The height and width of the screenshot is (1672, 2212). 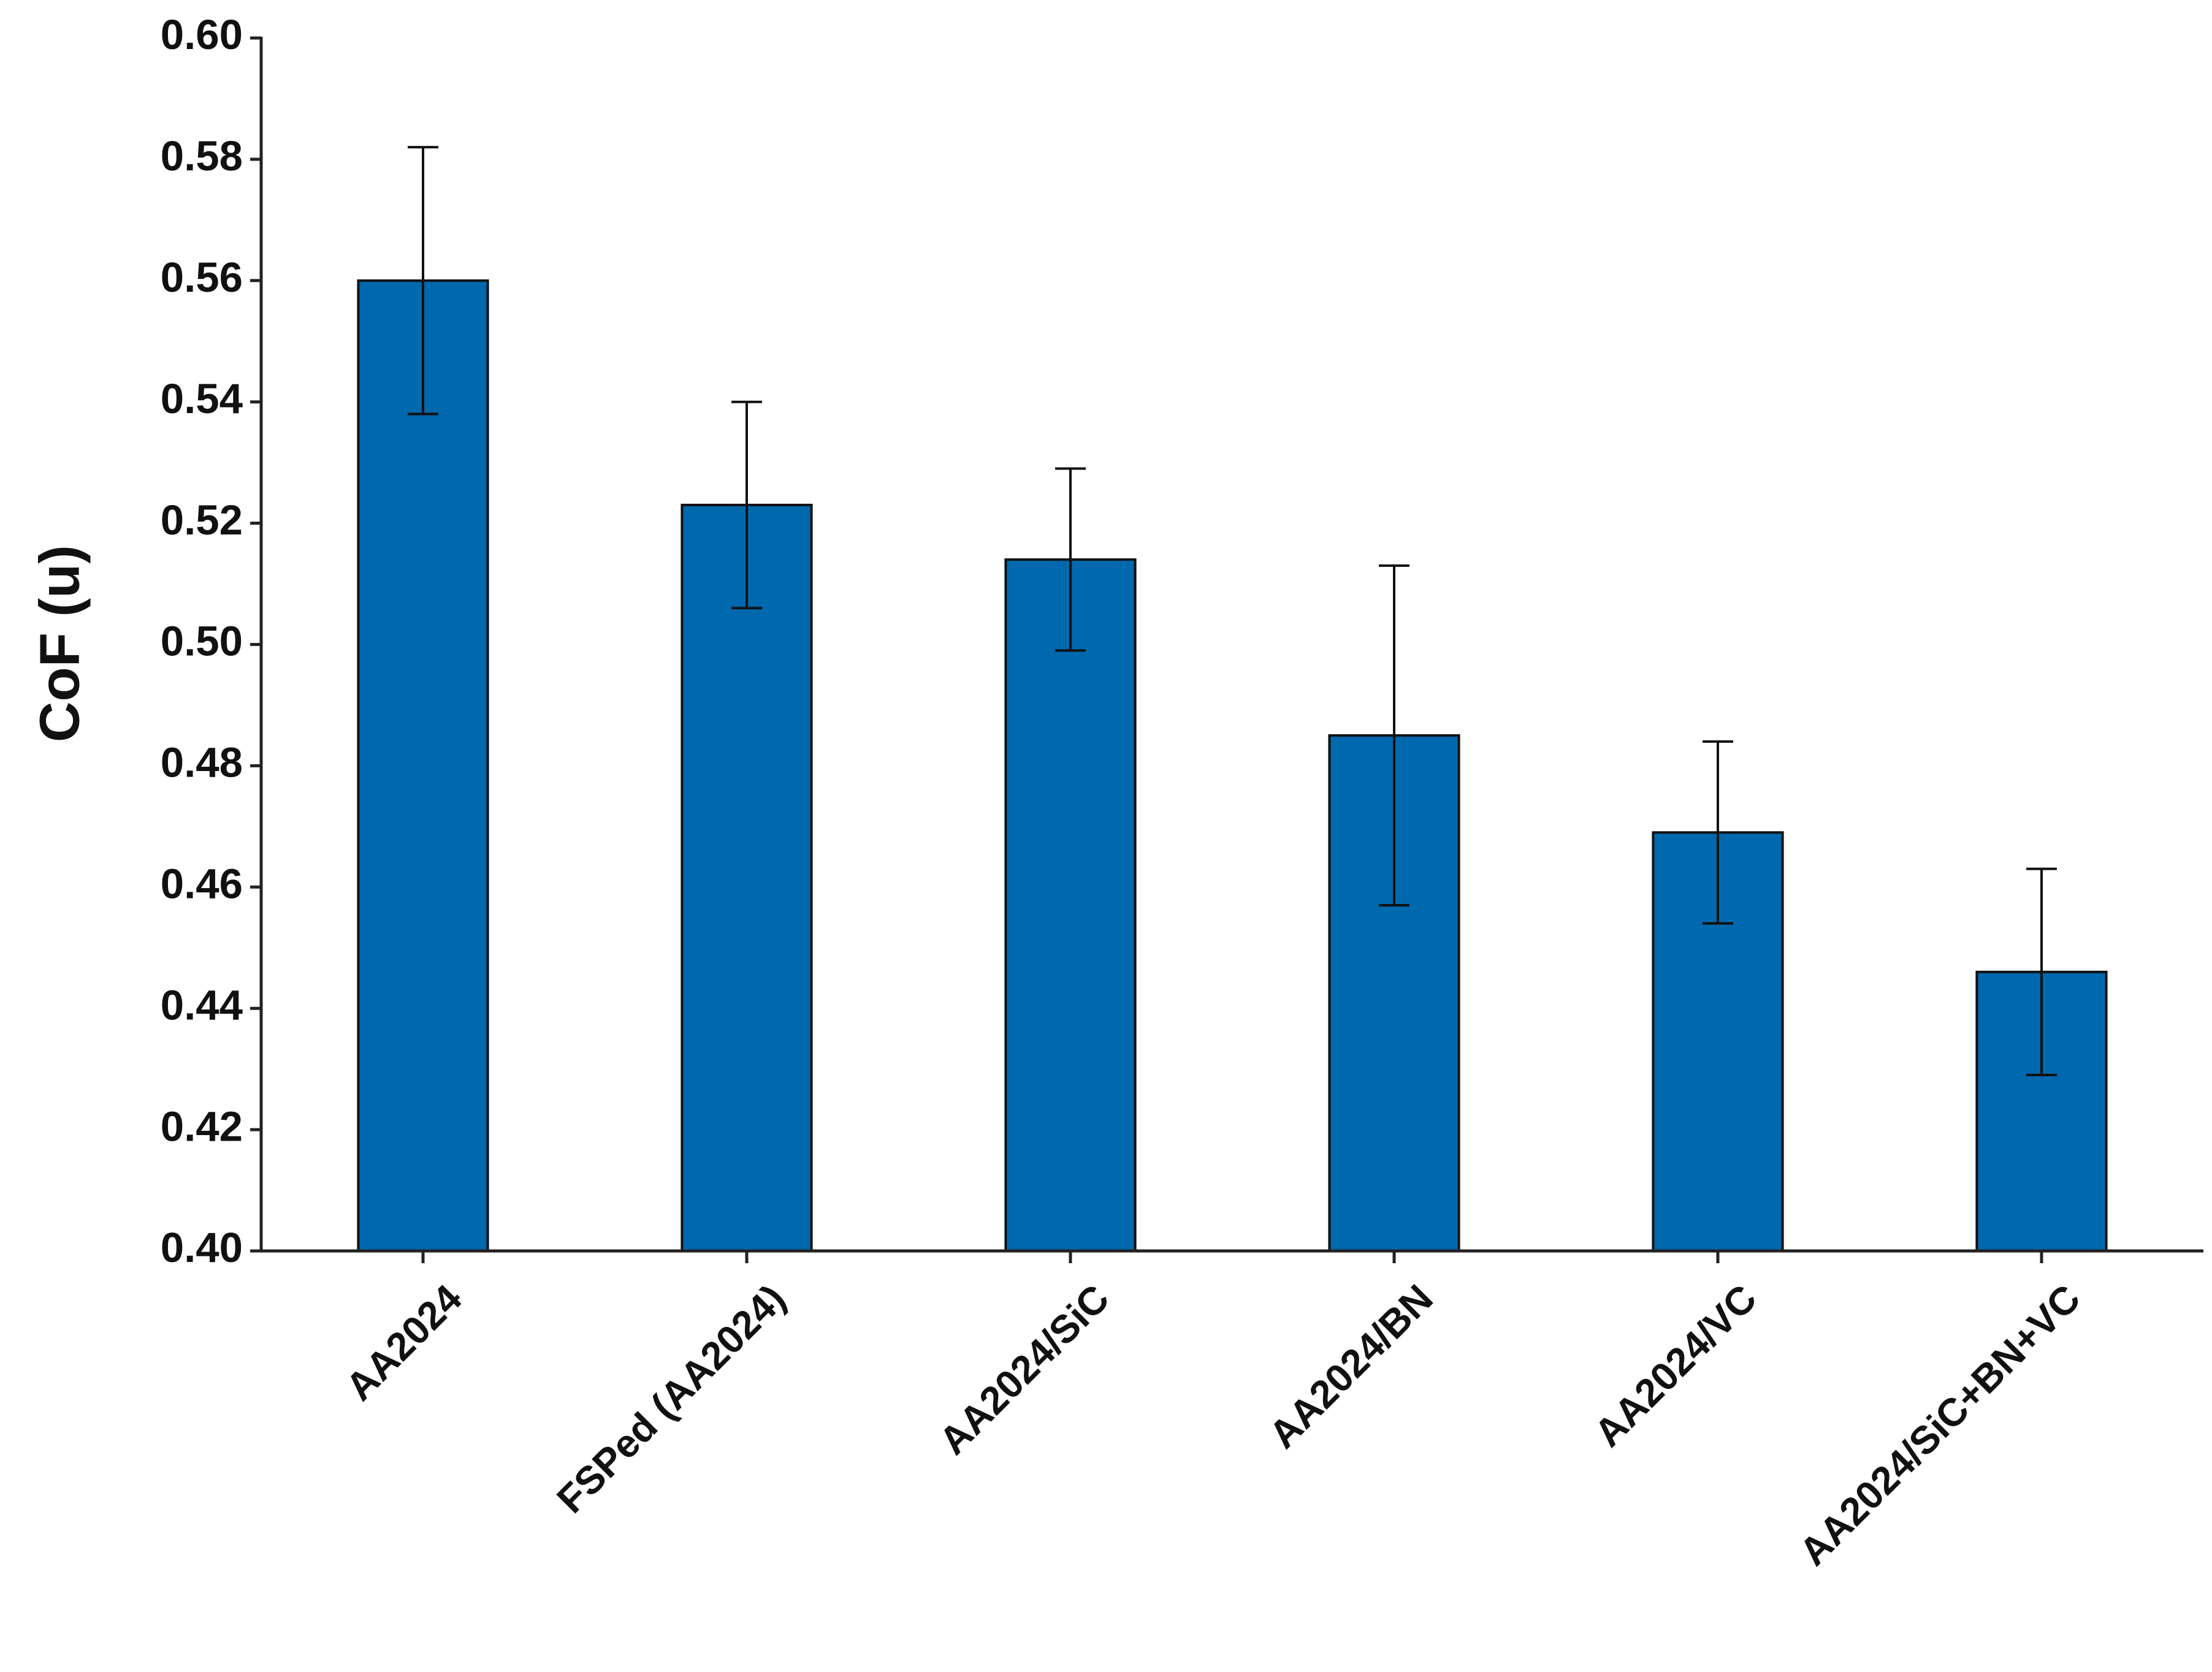 I want to click on y-tick-label: 0.54, so click(x=202, y=398).